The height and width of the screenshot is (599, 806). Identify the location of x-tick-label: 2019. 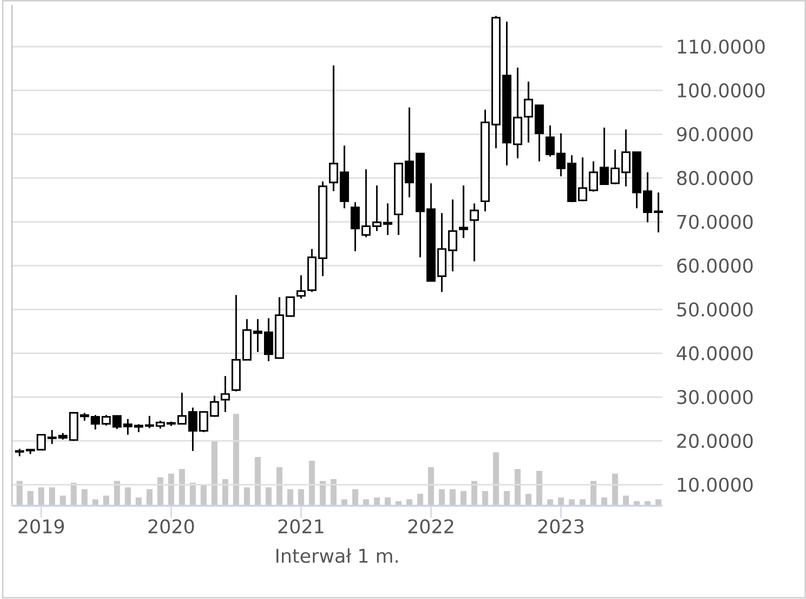
(41, 526).